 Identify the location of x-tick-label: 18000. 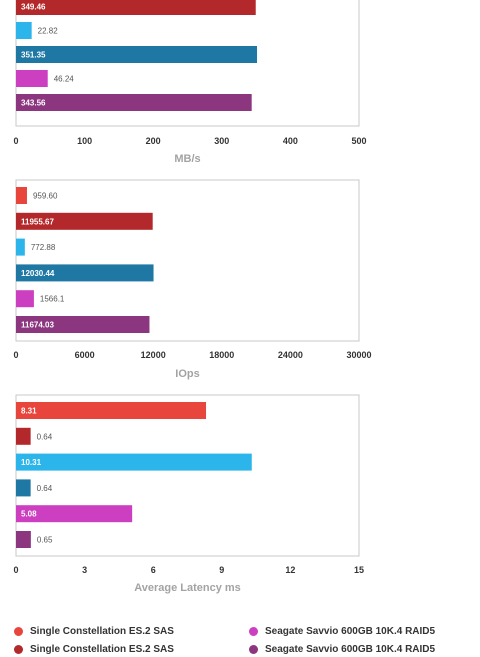
(221, 355).